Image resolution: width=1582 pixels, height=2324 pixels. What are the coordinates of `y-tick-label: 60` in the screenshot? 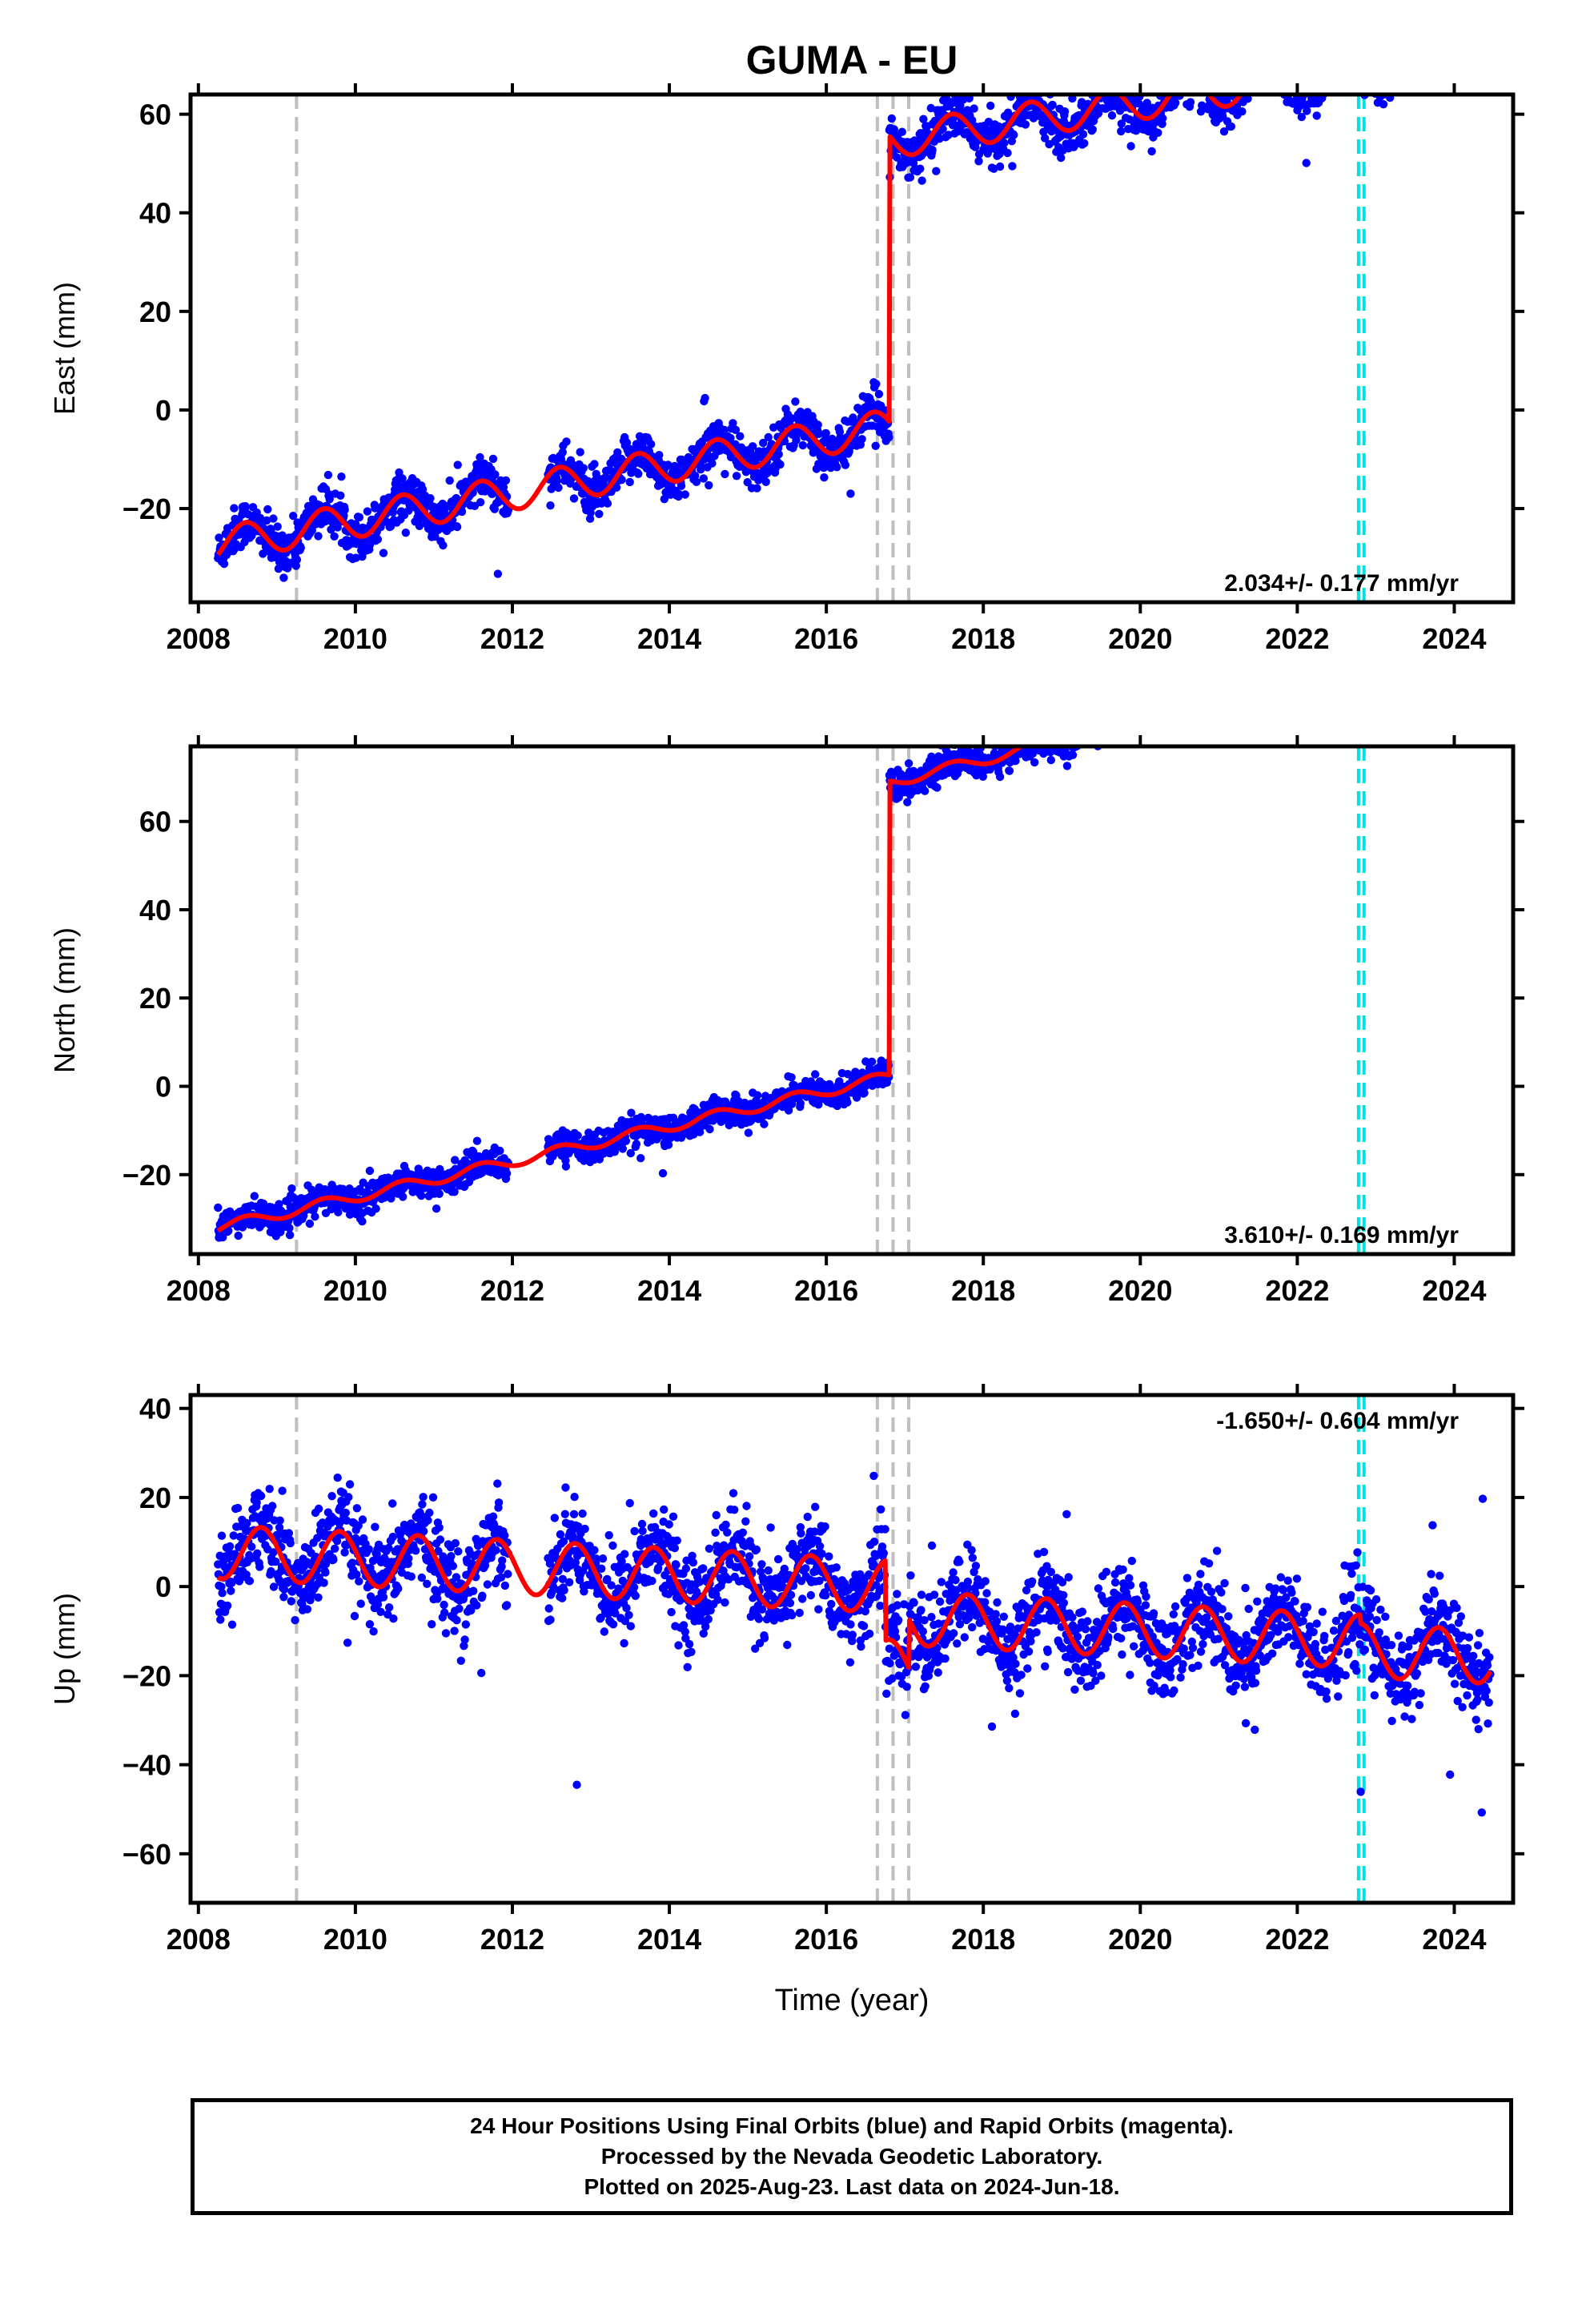 It's located at (155, 115).